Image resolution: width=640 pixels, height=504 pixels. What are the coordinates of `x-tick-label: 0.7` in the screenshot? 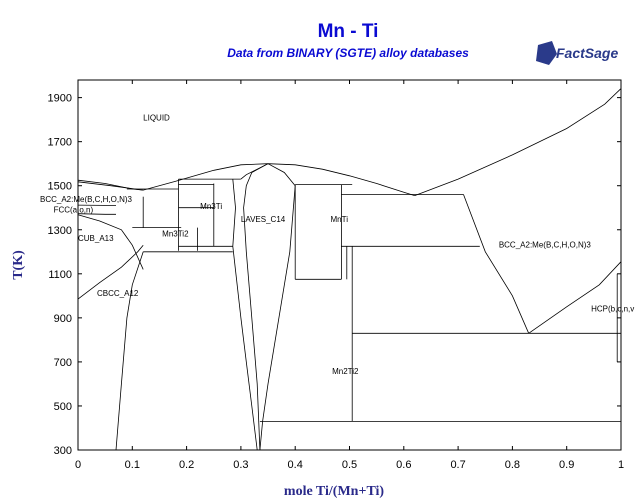 It's located at (457, 465).